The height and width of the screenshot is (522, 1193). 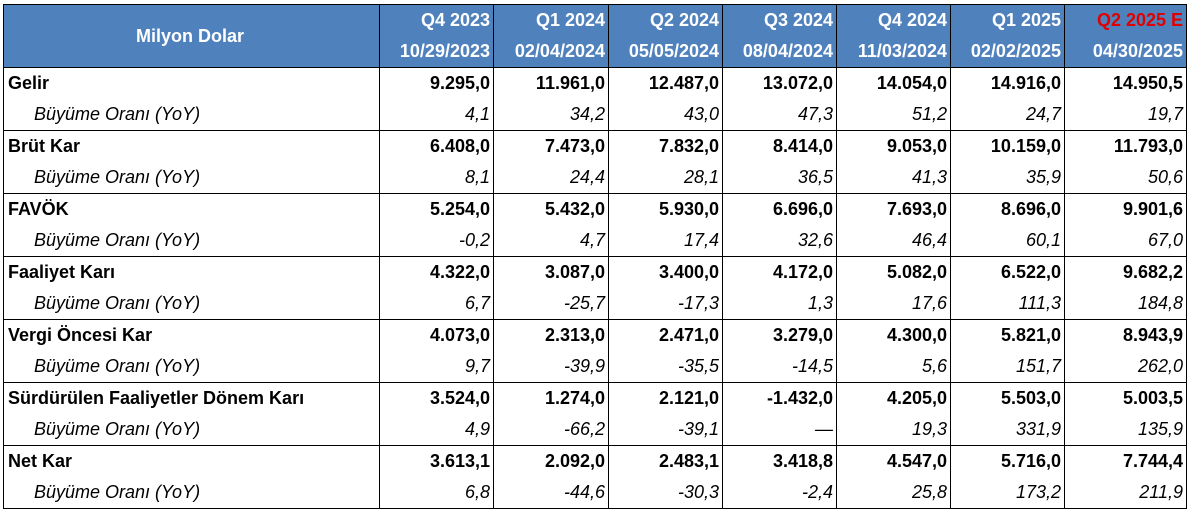 I want to click on growth-value-cell: 331,9, so click(x=1007, y=430).